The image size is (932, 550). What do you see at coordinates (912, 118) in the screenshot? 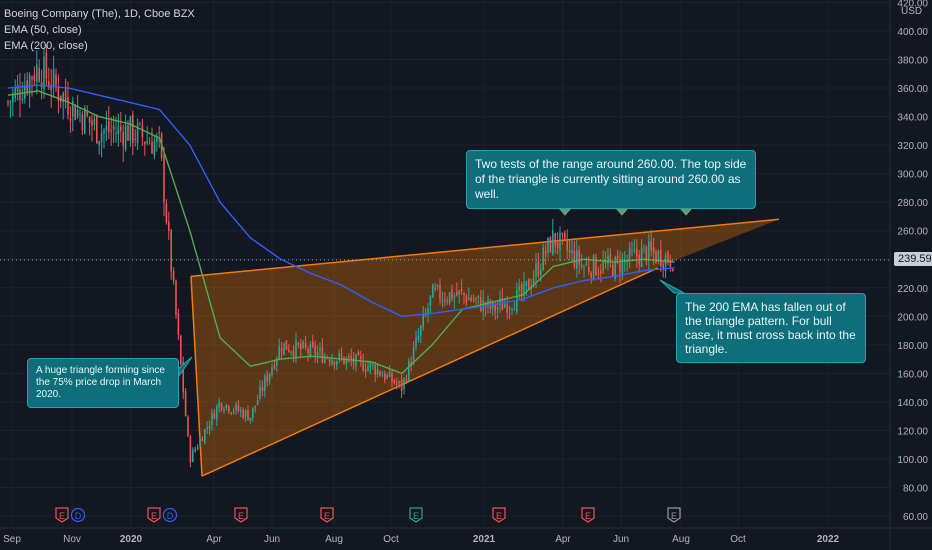
I see `y-tick-label: 340.00` at bounding box center [912, 118].